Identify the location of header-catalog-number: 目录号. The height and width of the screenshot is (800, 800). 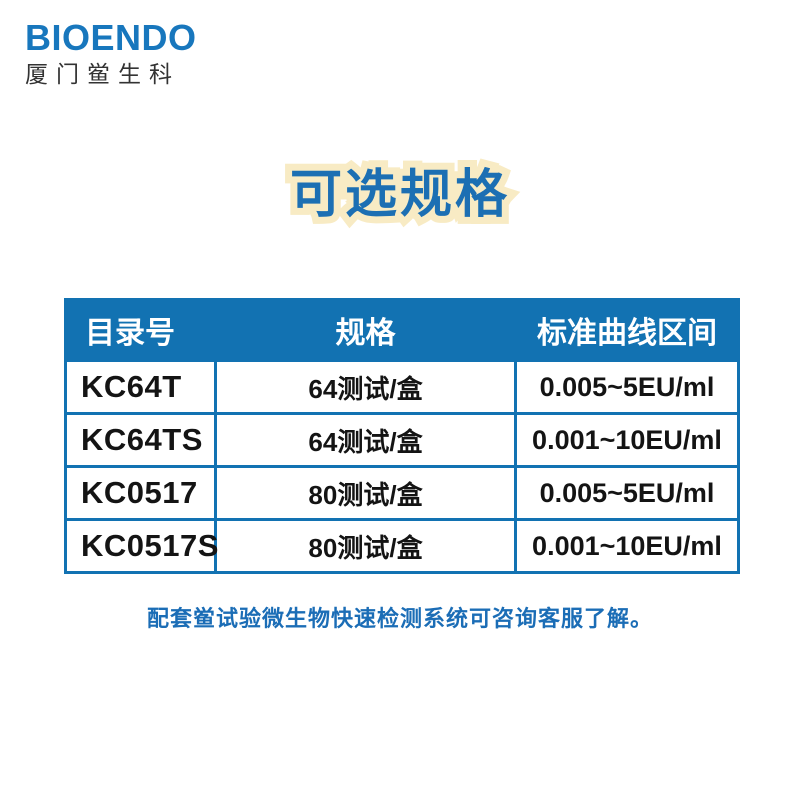
(140, 330).